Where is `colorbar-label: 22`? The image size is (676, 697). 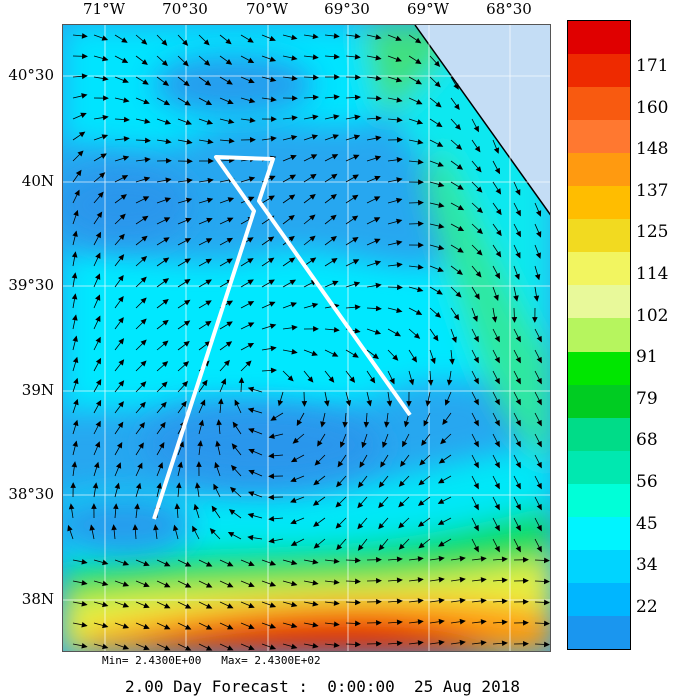 colorbar-label: 22 is located at coordinates (647, 606).